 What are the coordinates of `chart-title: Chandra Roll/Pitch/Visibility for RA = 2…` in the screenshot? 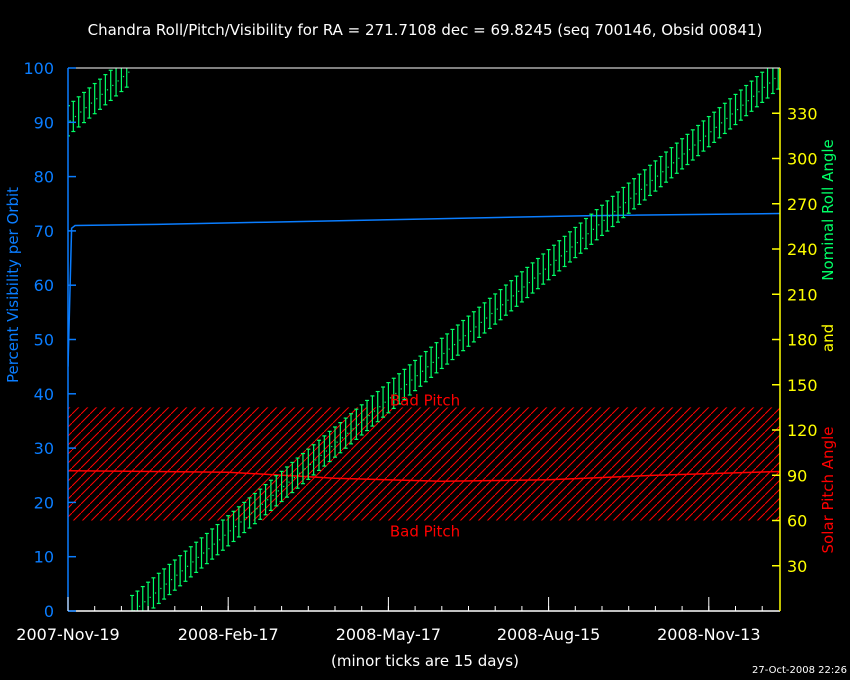 It's located at (425, 30).